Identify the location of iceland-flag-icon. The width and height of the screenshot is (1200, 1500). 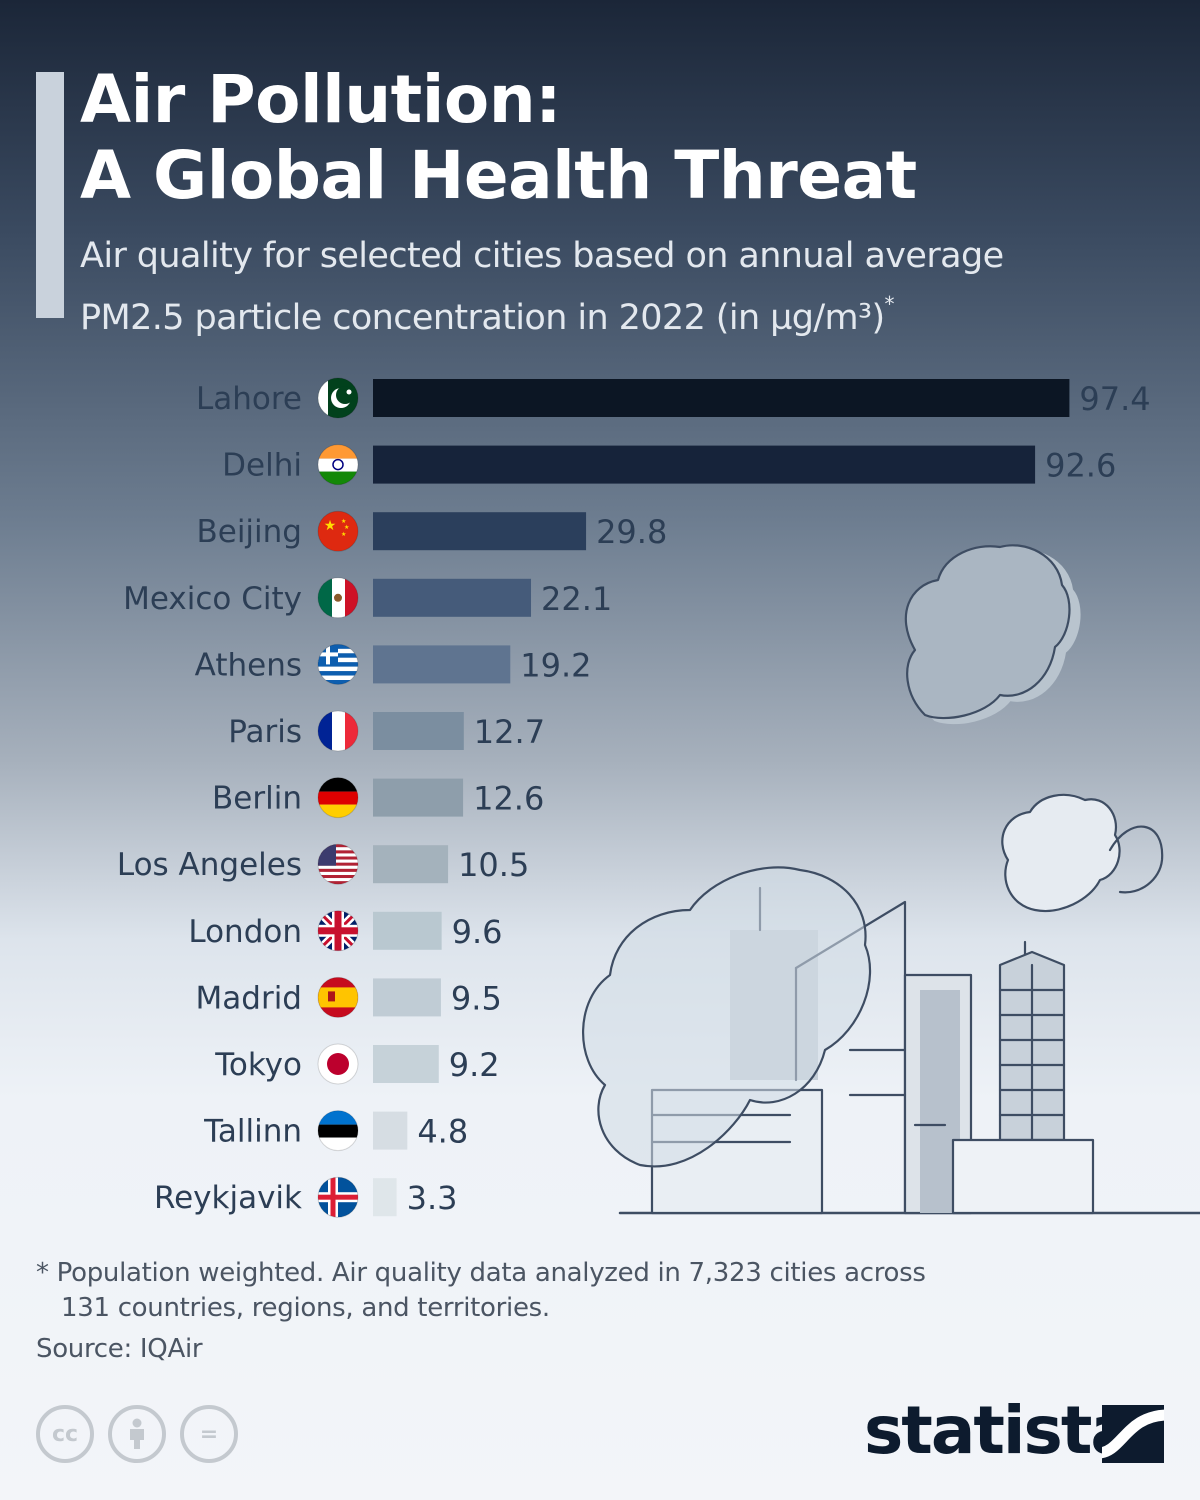
(338, 1197).